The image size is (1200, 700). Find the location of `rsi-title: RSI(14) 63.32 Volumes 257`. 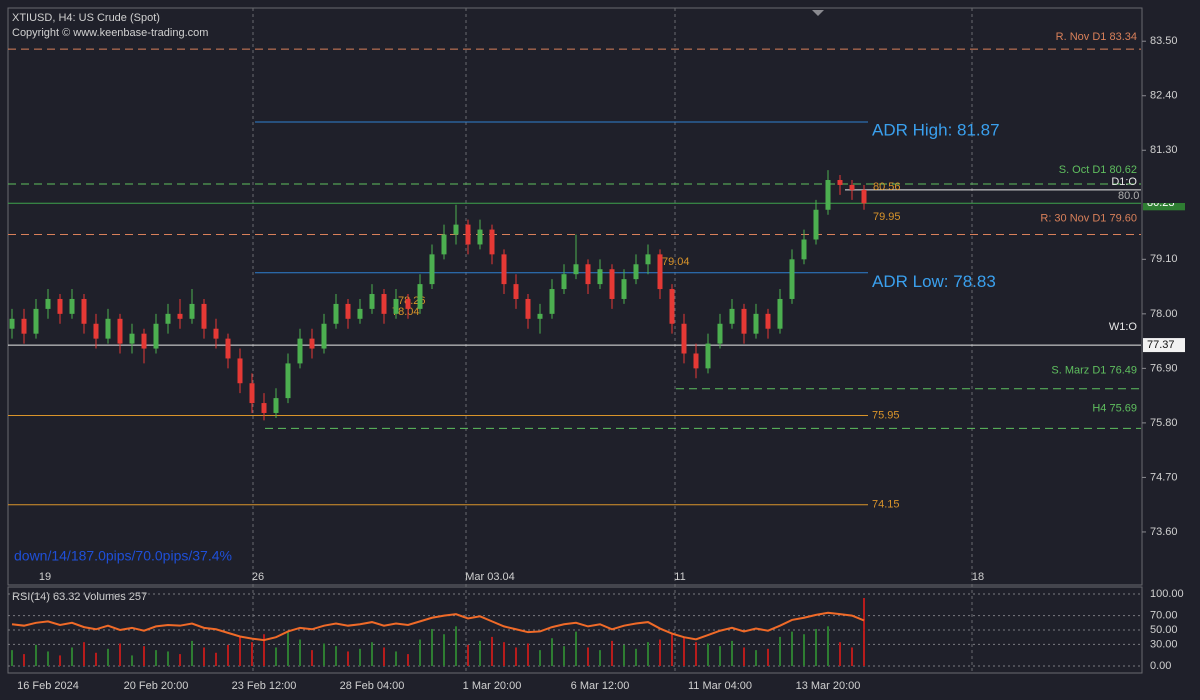

rsi-title: RSI(14) 63.32 Volumes 257 is located at coordinates (79, 597).